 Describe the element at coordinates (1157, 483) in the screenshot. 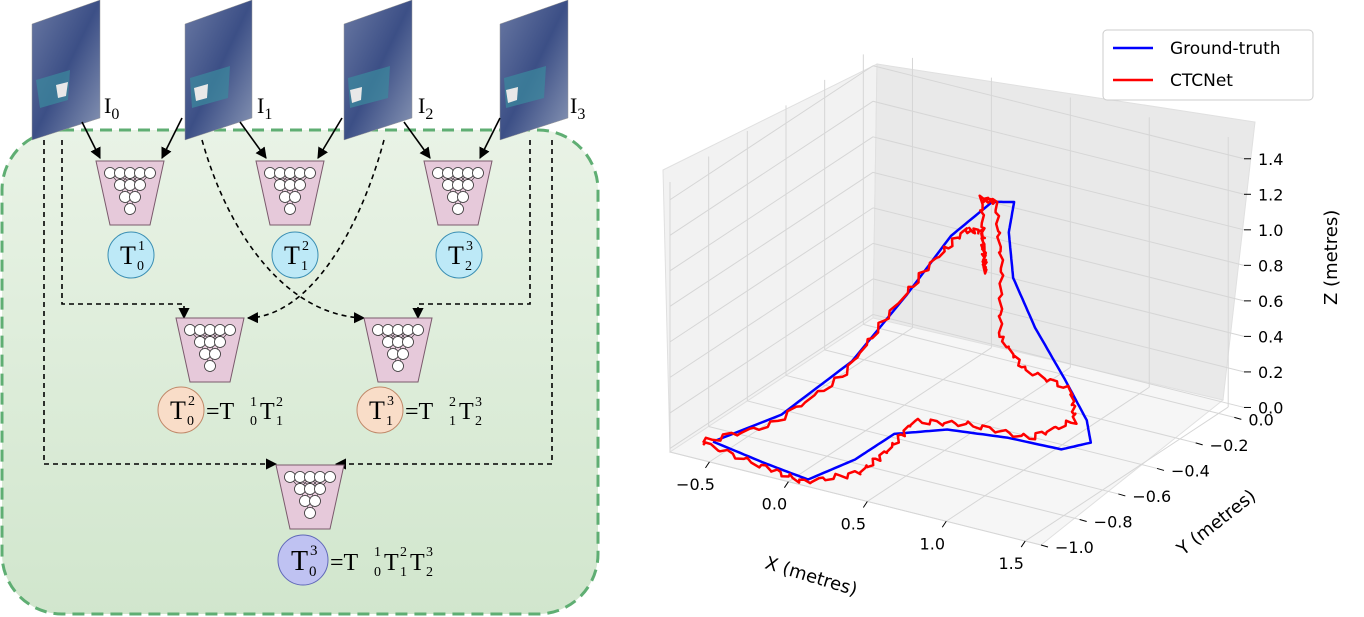

I see `y-axis-ticks: 0.0 −0.2−0.4−0.6 −0.8−1.0` at that location.